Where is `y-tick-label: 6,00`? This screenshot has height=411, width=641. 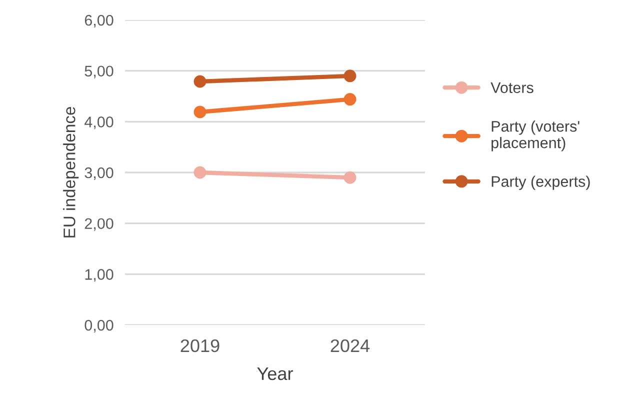
y-tick-label: 6,00 is located at coordinates (99, 21).